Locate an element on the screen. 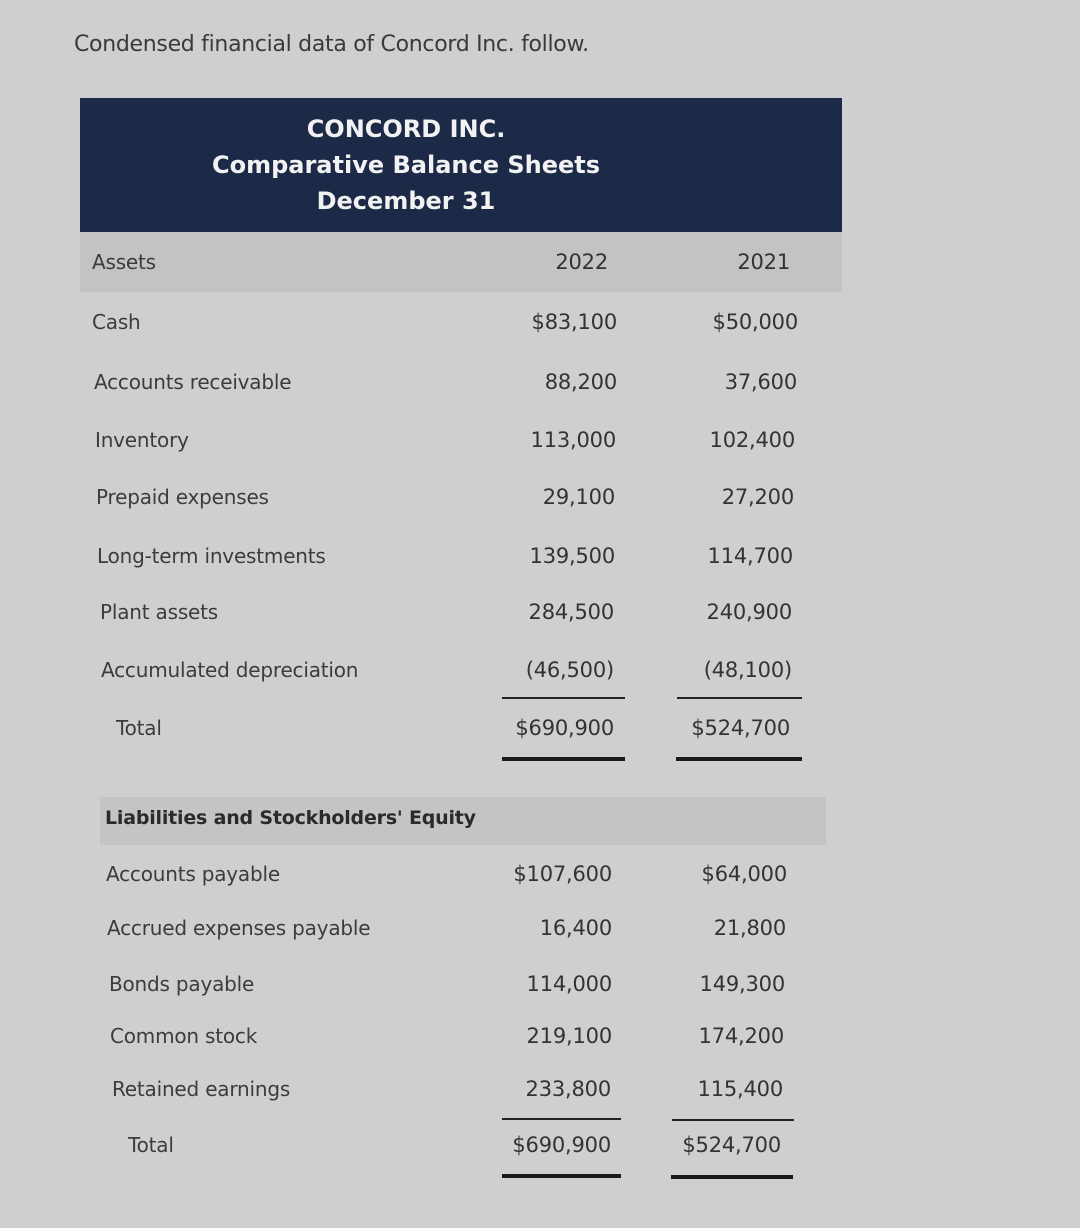  value-2022: $83,100 is located at coordinates (574, 322).